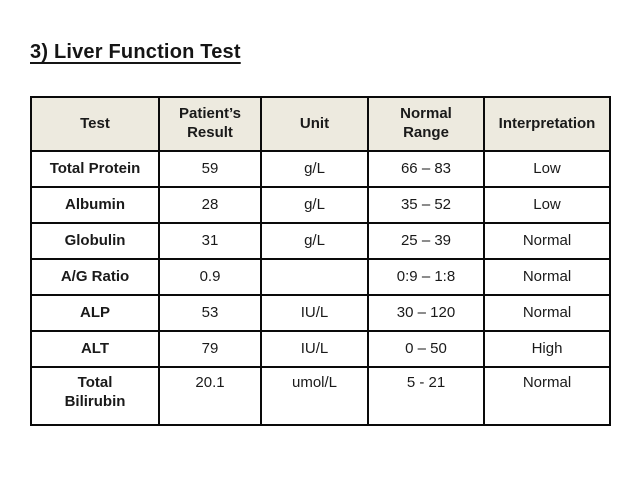 This screenshot has width=638, height=479. I want to click on column-header-patients-result-label: Patient’s Result, so click(210, 123).